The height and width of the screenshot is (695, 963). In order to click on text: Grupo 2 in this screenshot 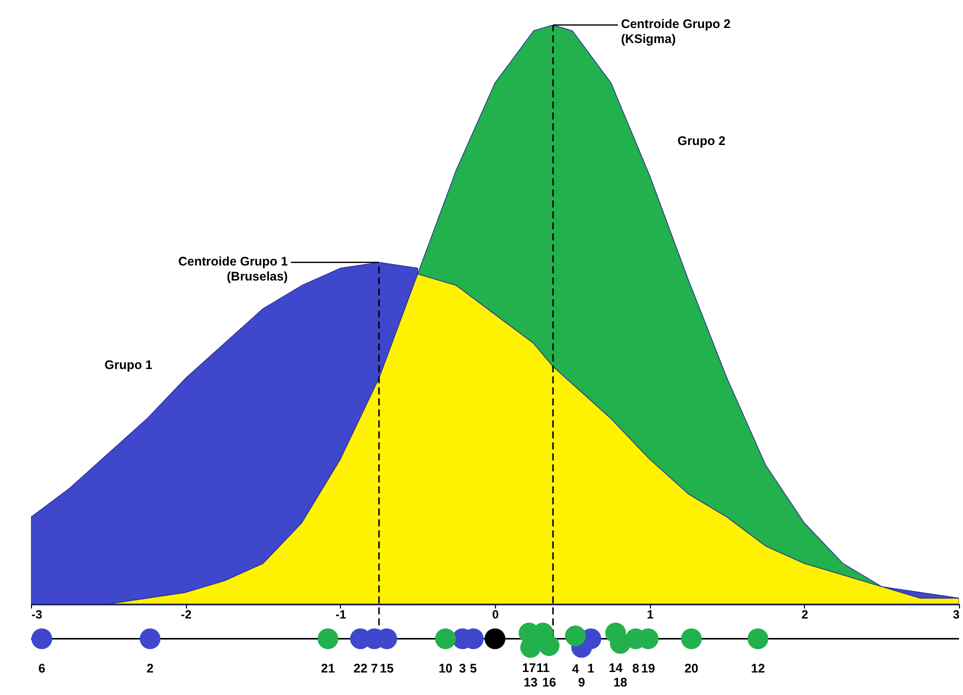, I will do `click(702, 141)`.